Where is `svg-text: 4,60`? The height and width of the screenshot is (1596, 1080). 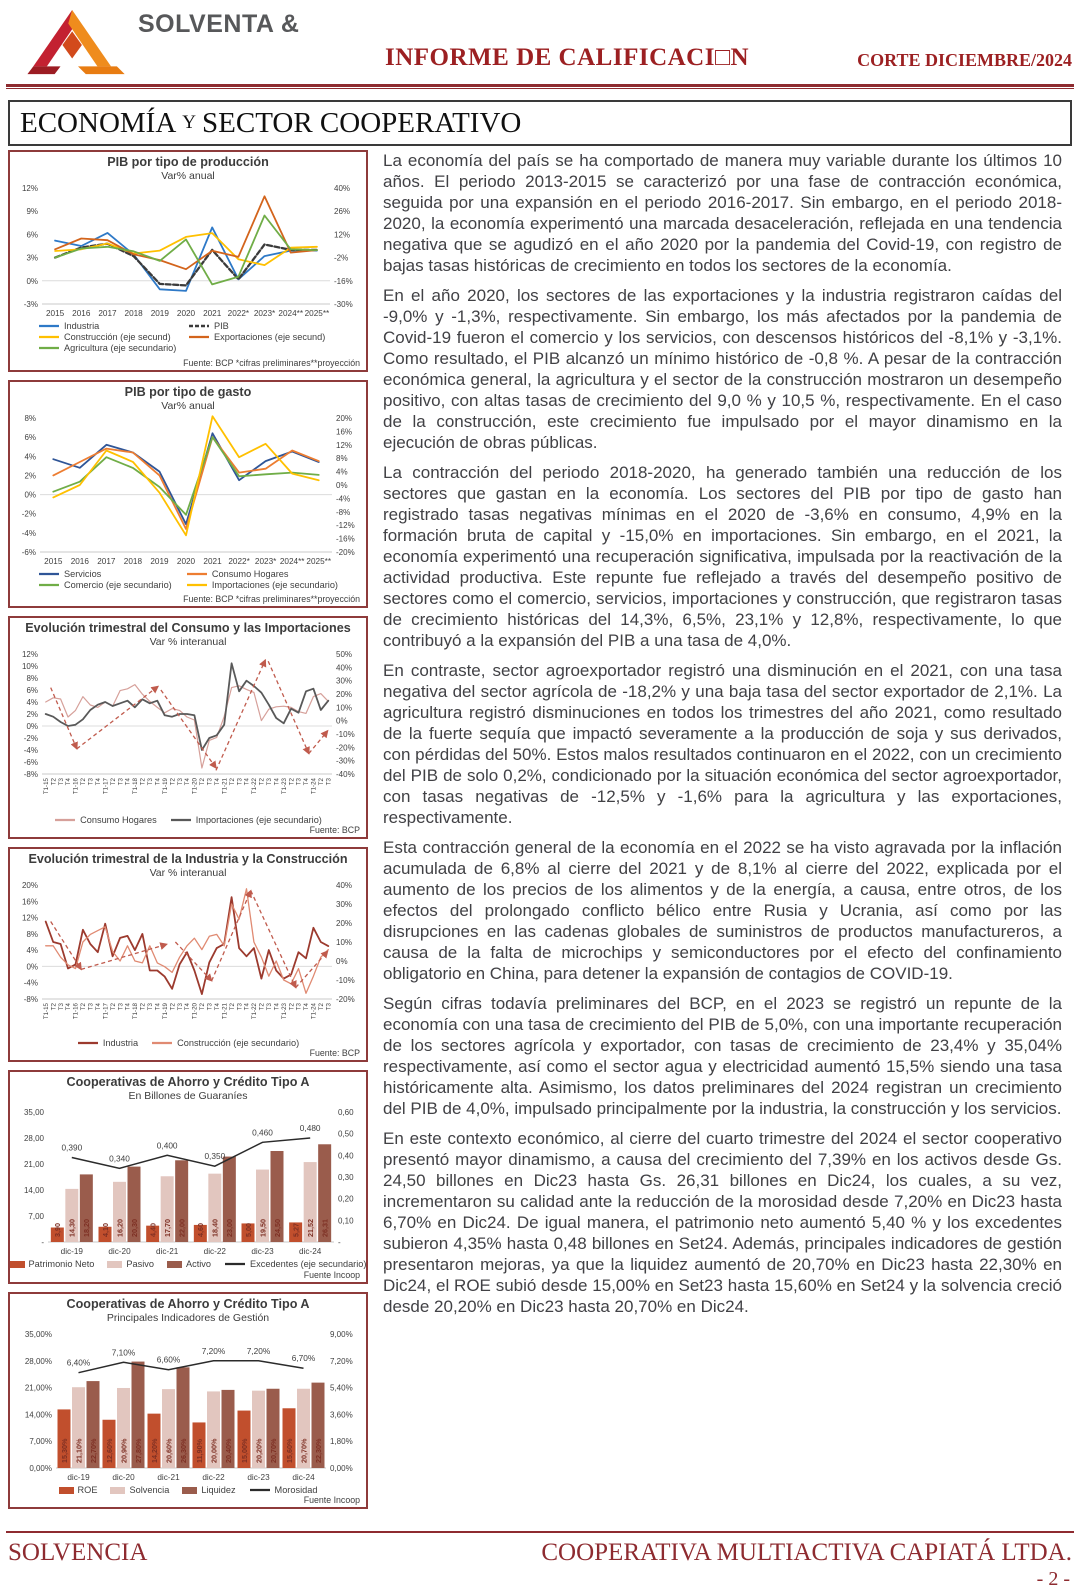 svg-text: 4,60 is located at coordinates (200, 1230).